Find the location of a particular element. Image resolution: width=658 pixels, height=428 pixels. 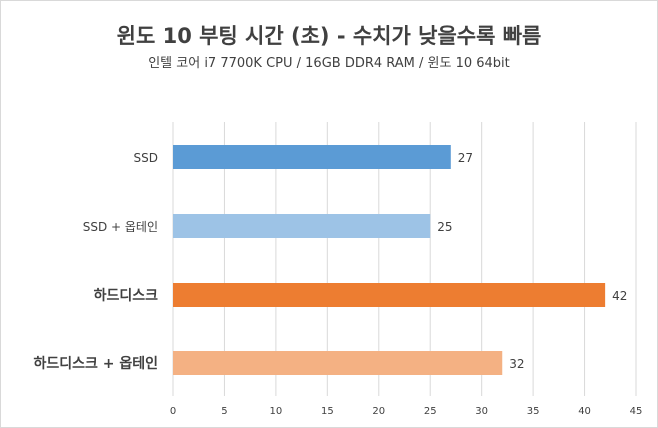

x-tick-label: 5 is located at coordinates (224, 411).